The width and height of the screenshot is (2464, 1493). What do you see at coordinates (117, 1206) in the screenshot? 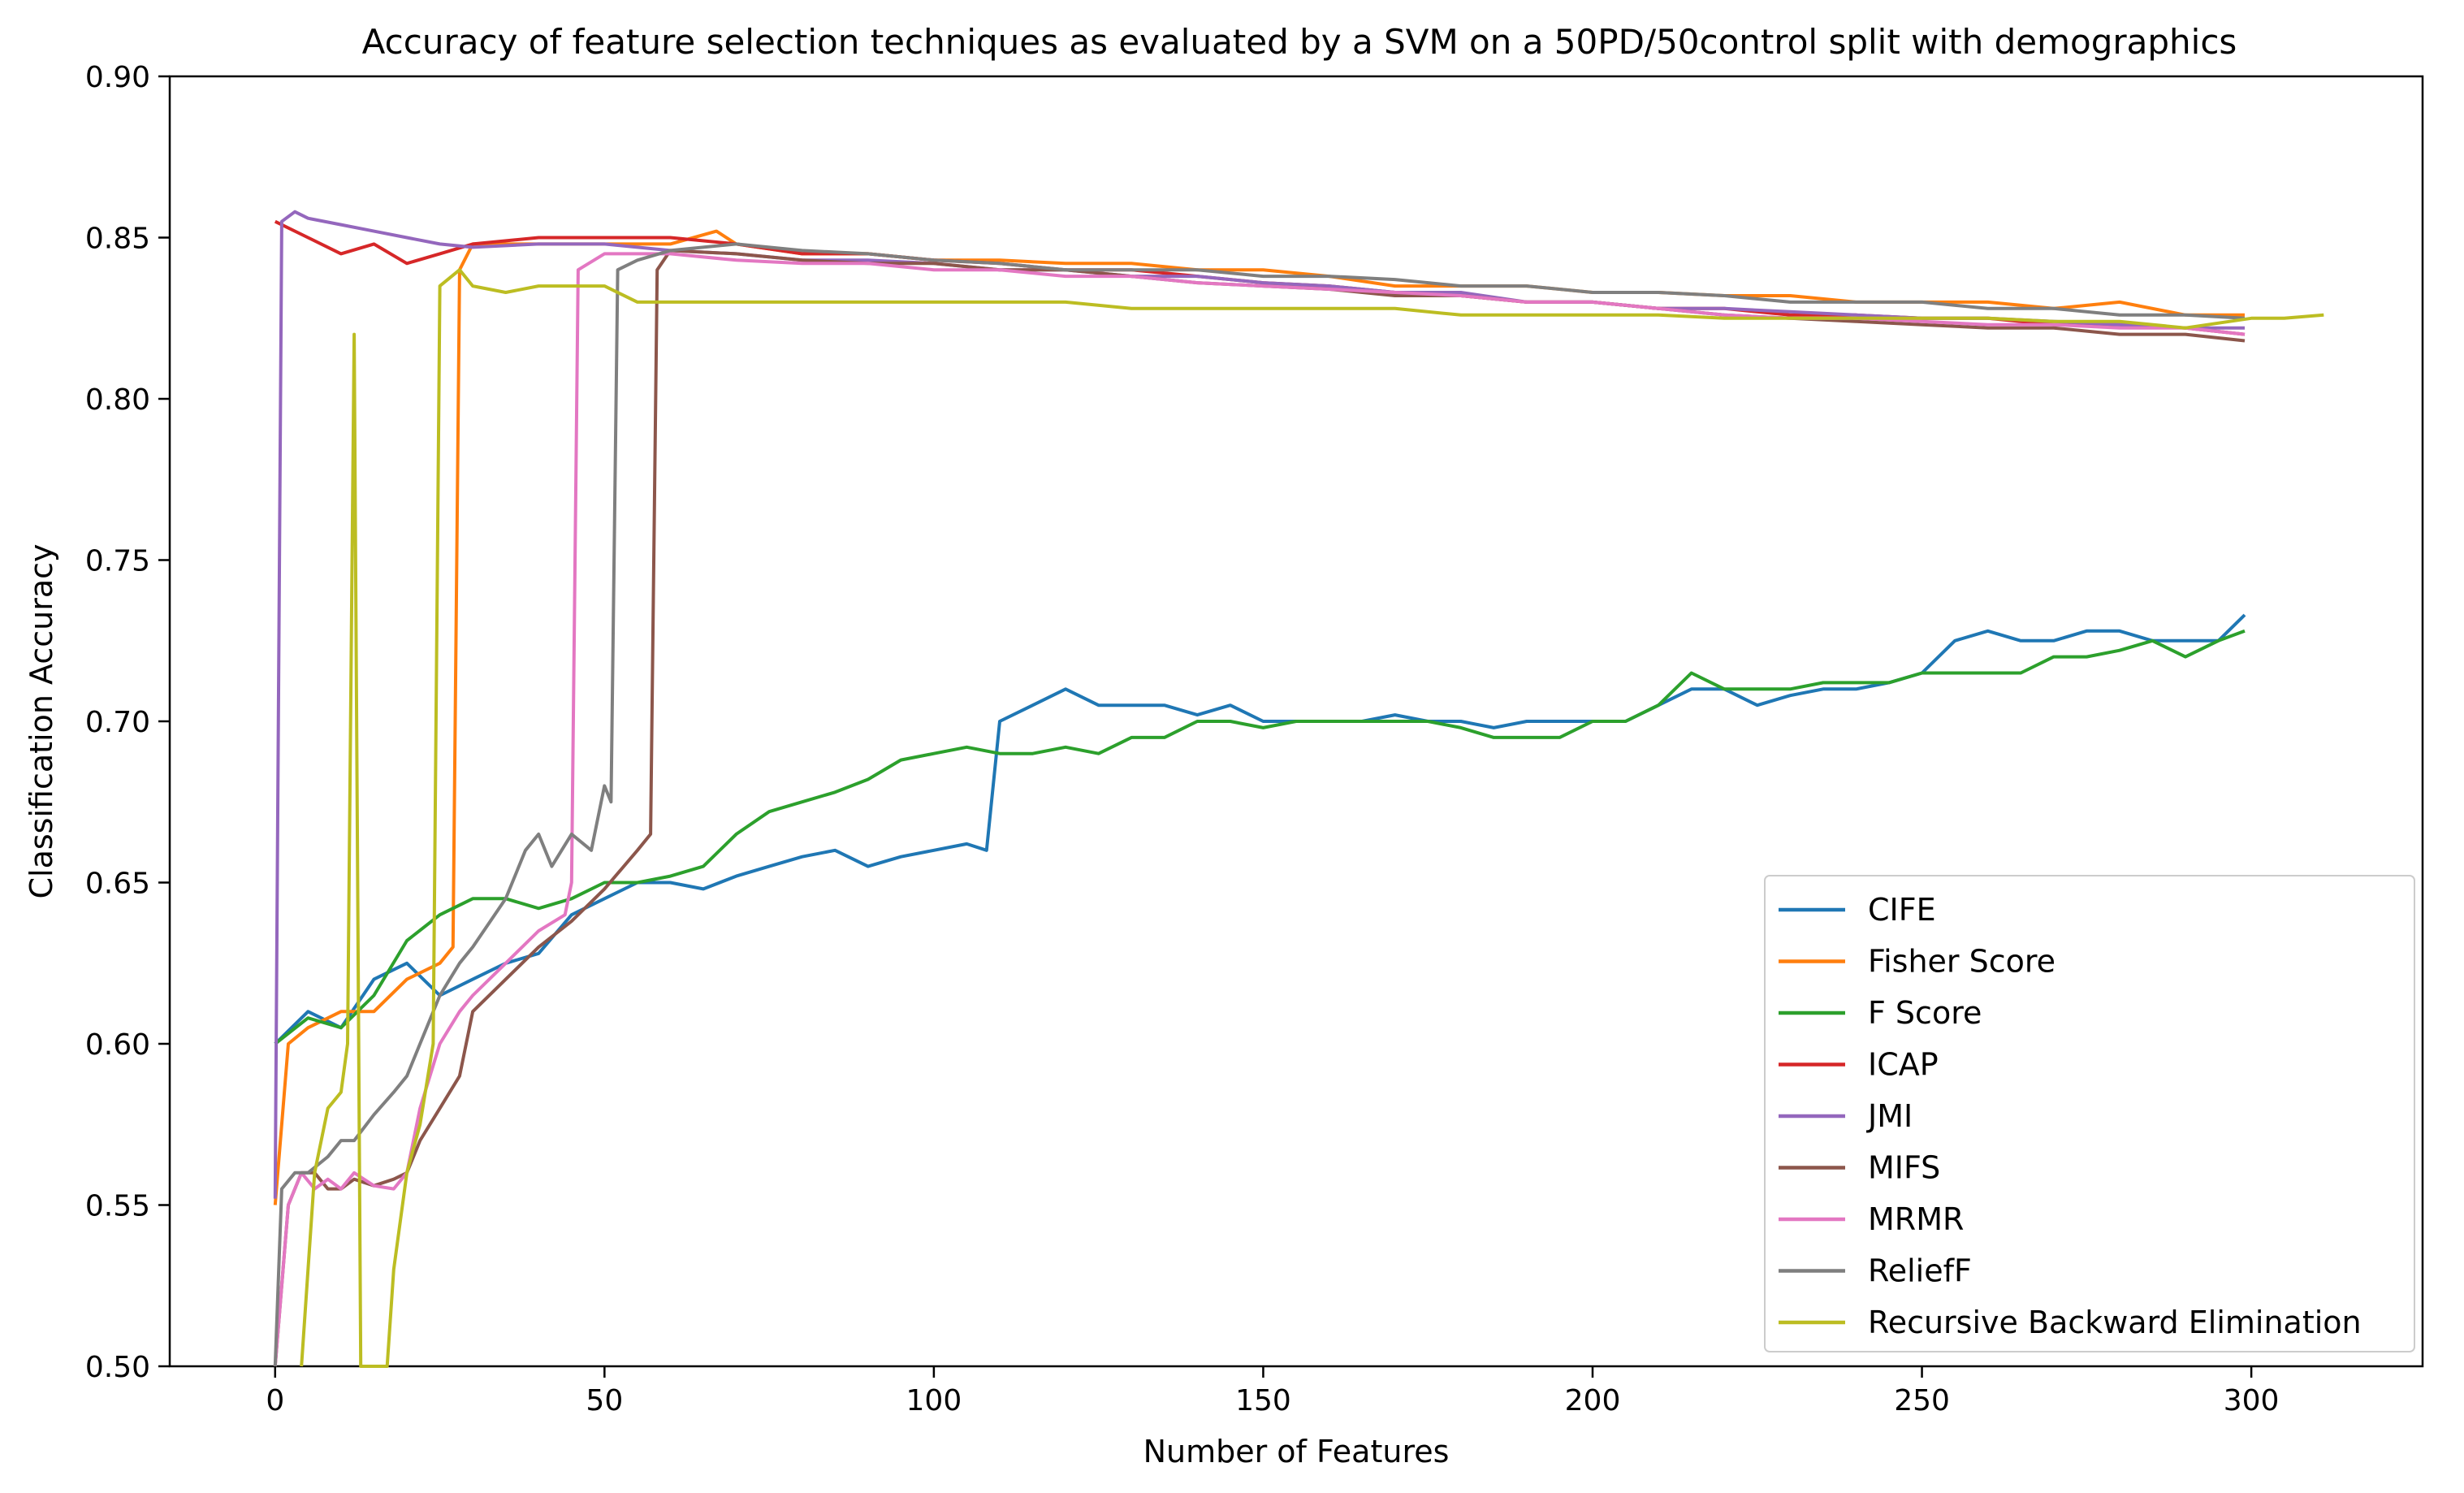
I see `y-tick-label: 0.55` at bounding box center [117, 1206].